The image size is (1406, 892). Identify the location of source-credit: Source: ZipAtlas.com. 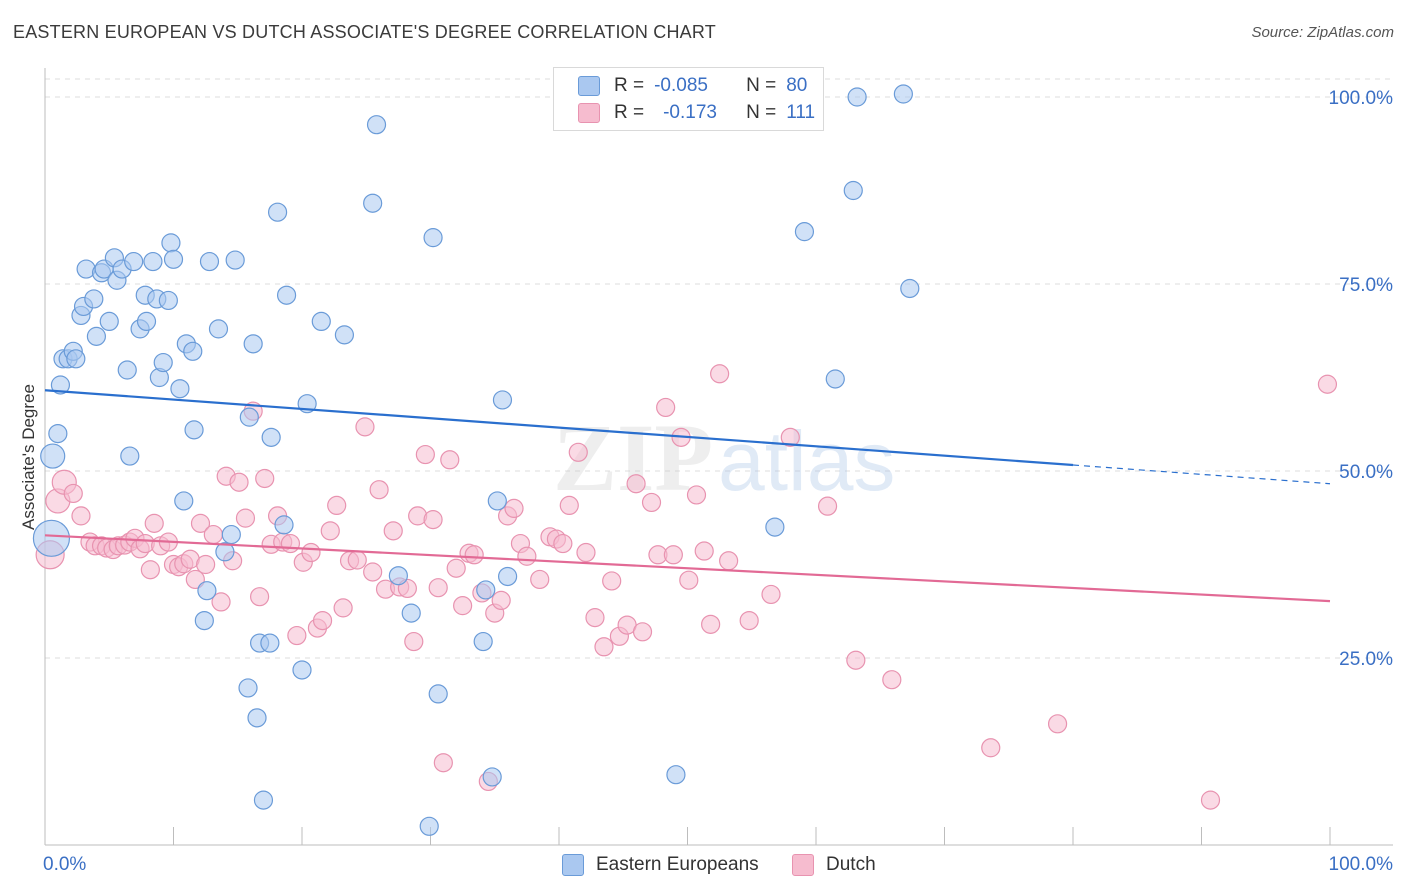
(1322, 32).